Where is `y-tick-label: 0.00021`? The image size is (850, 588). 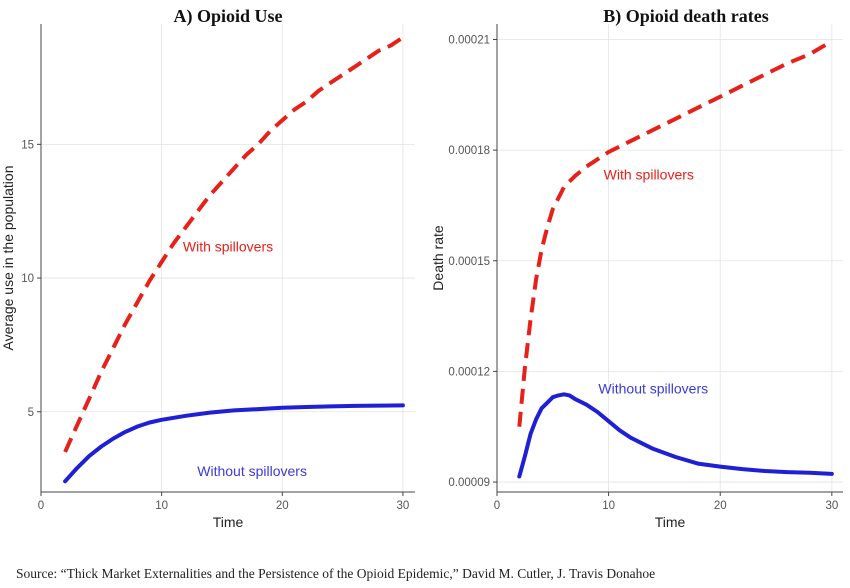 y-tick-label: 0.00021 is located at coordinates (469, 40).